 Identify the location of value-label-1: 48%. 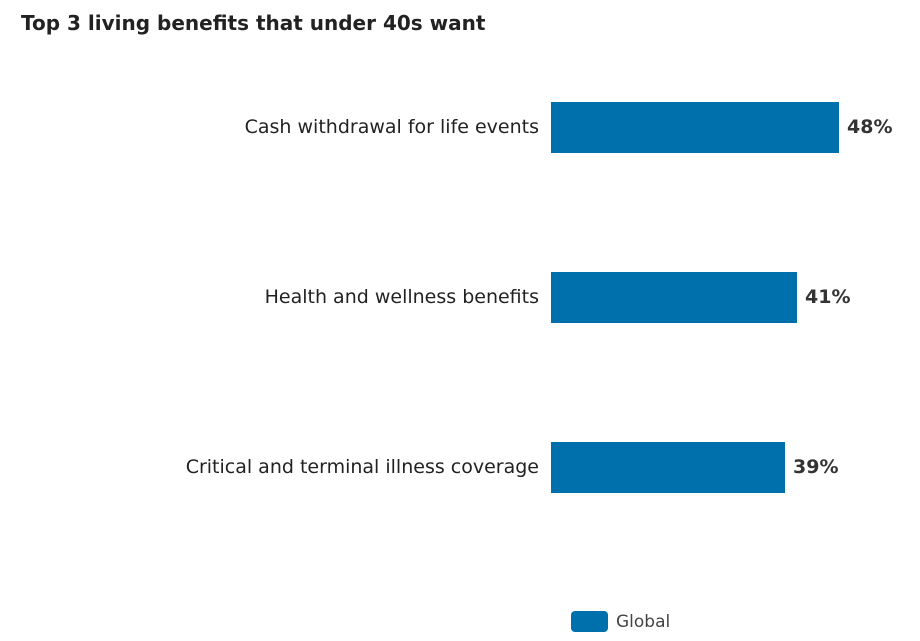
(869, 127).